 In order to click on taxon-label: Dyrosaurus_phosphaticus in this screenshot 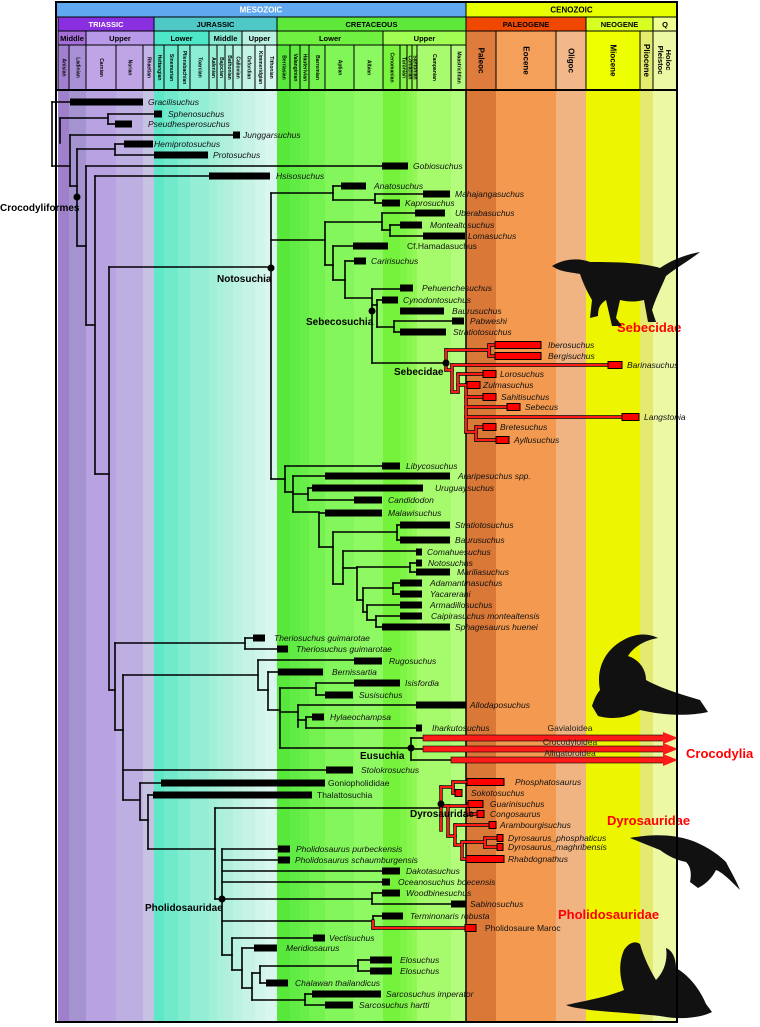, I will do `click(557, 838)`.